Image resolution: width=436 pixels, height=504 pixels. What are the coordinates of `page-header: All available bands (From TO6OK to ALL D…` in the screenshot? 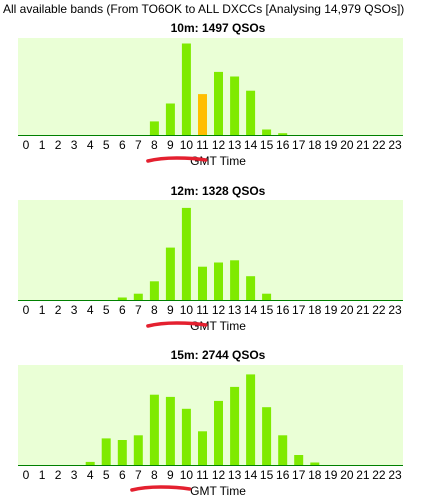 It's located at (204, 9).